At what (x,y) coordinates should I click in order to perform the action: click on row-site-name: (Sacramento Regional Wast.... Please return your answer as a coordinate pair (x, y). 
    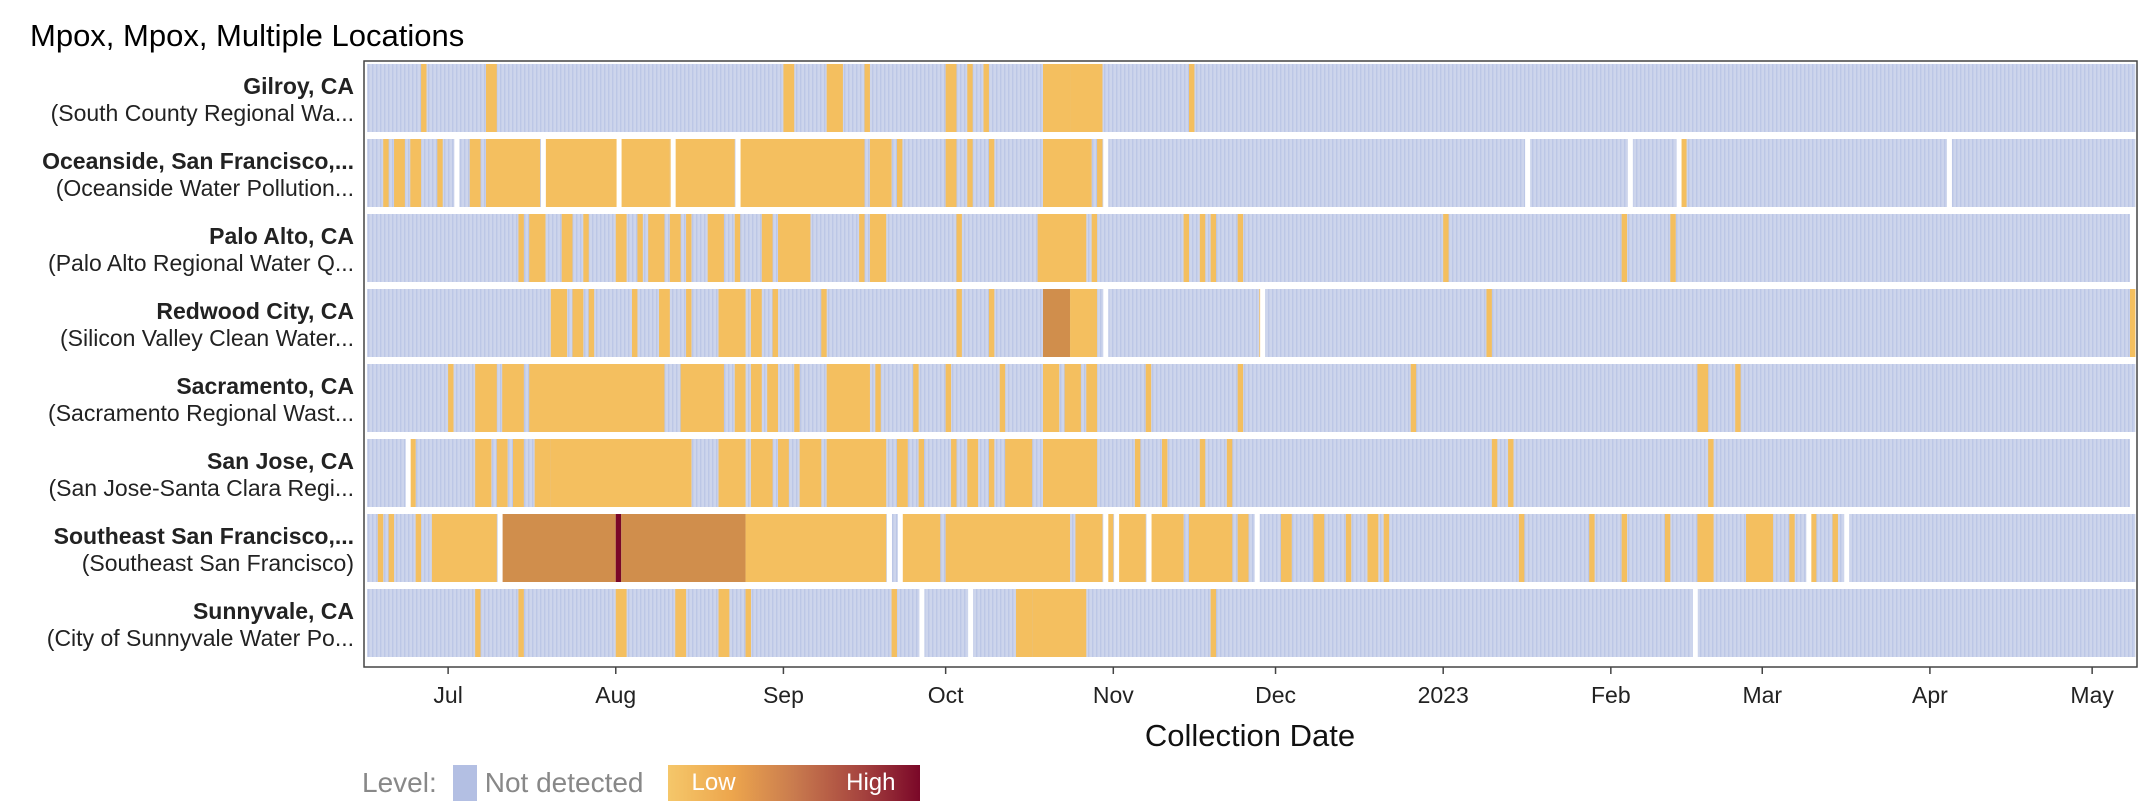
    Looking at the image, I should click on (201, 413).